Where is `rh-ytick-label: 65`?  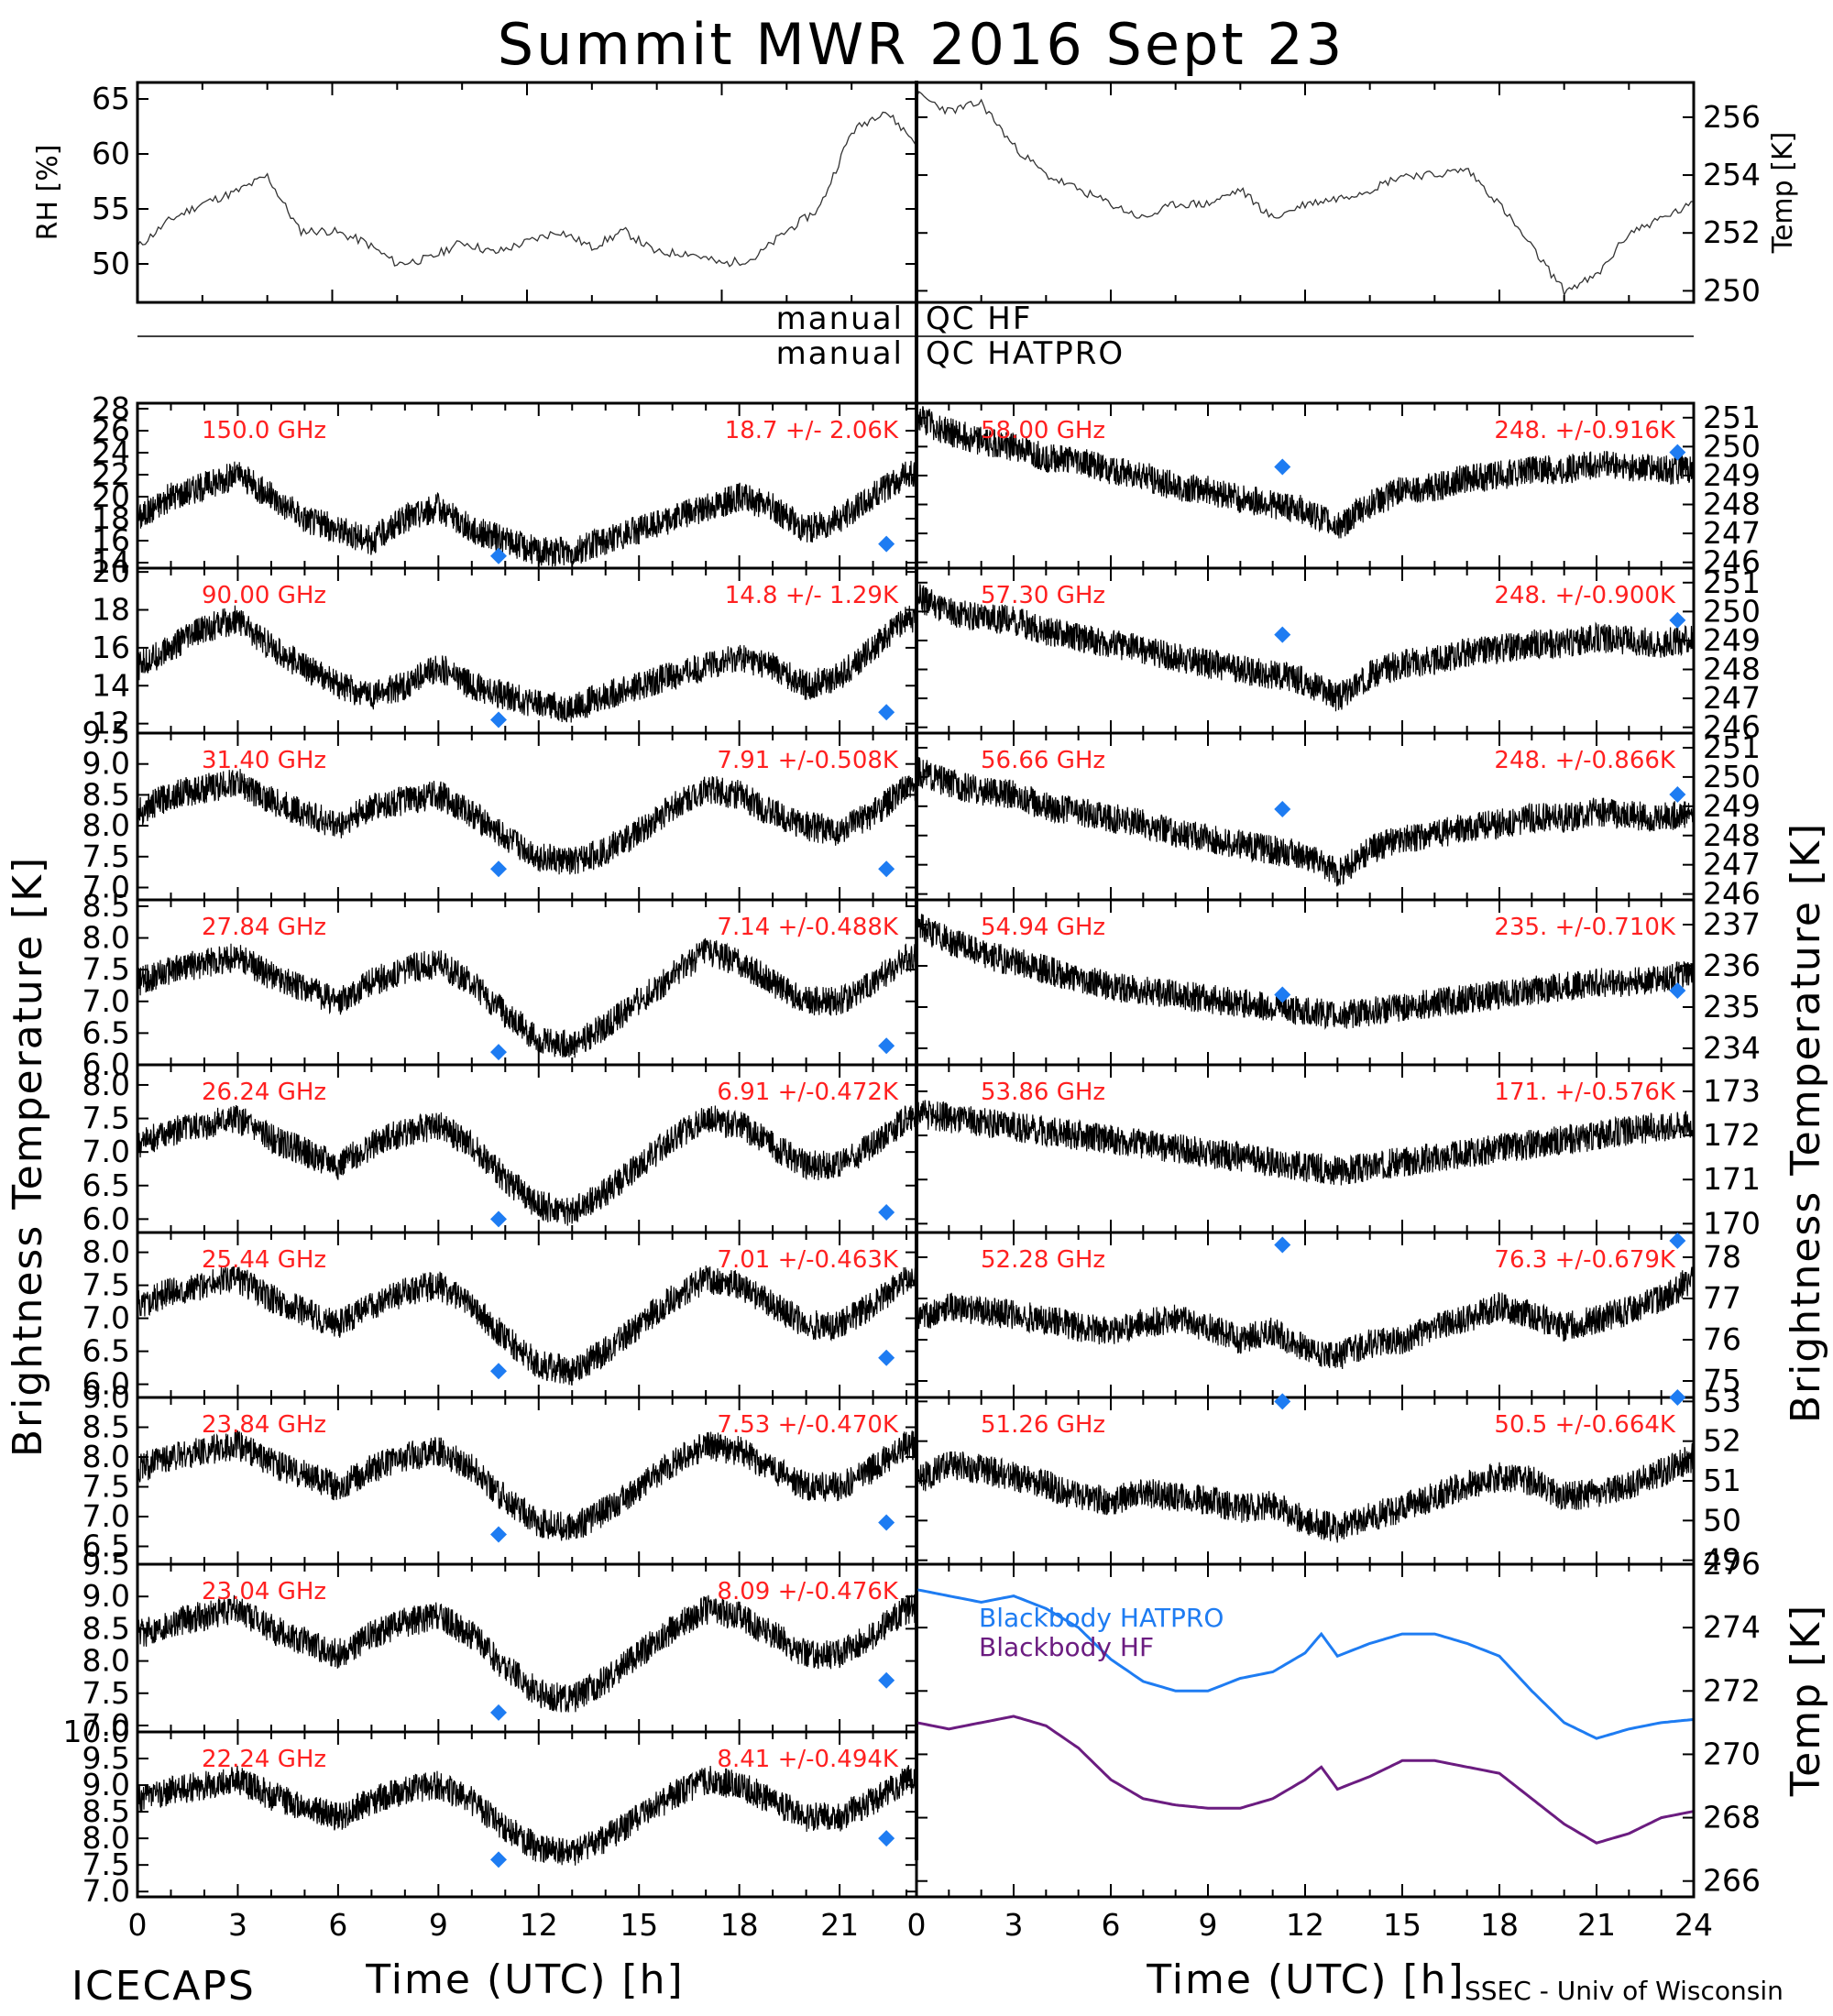
rh-ytick-label: 65 is located at coordinates (111, 98).